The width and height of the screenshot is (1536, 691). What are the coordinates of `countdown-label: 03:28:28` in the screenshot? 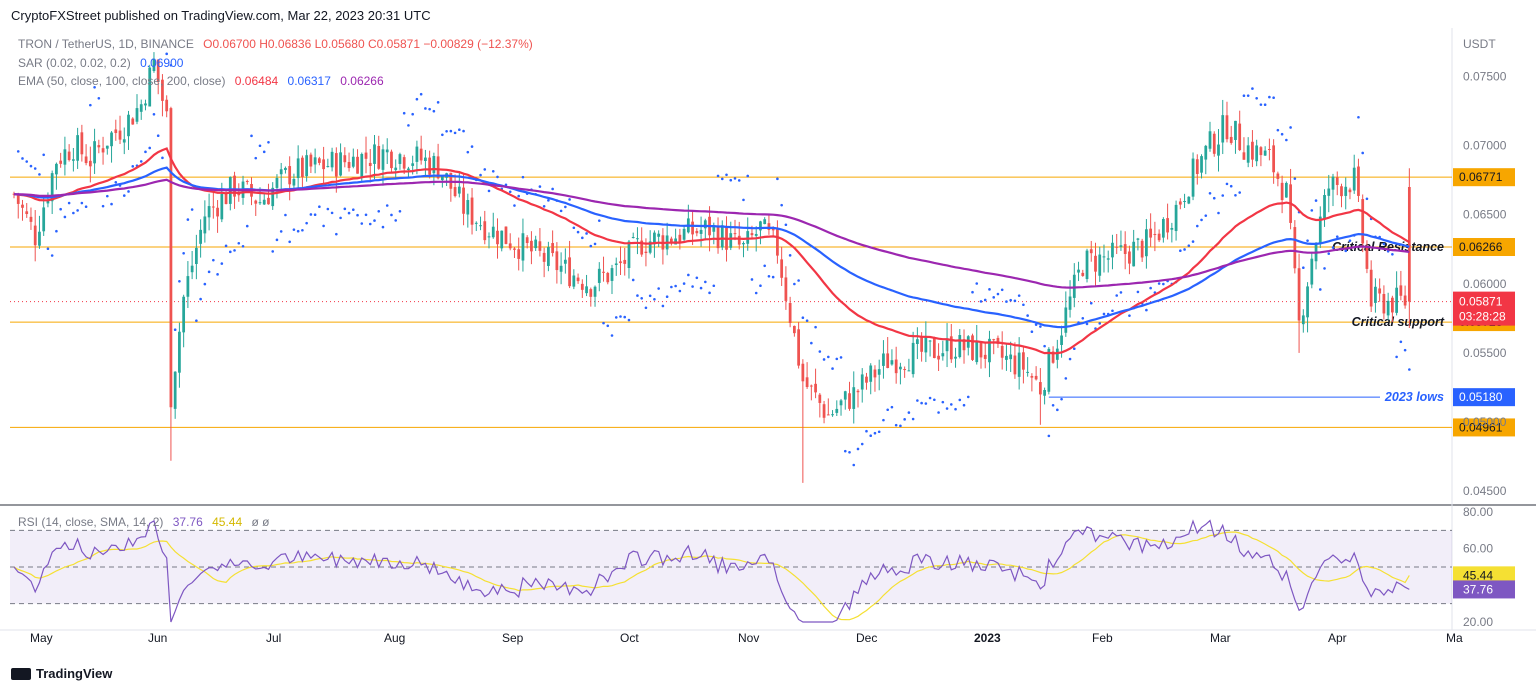 It's located at (1482, 317).